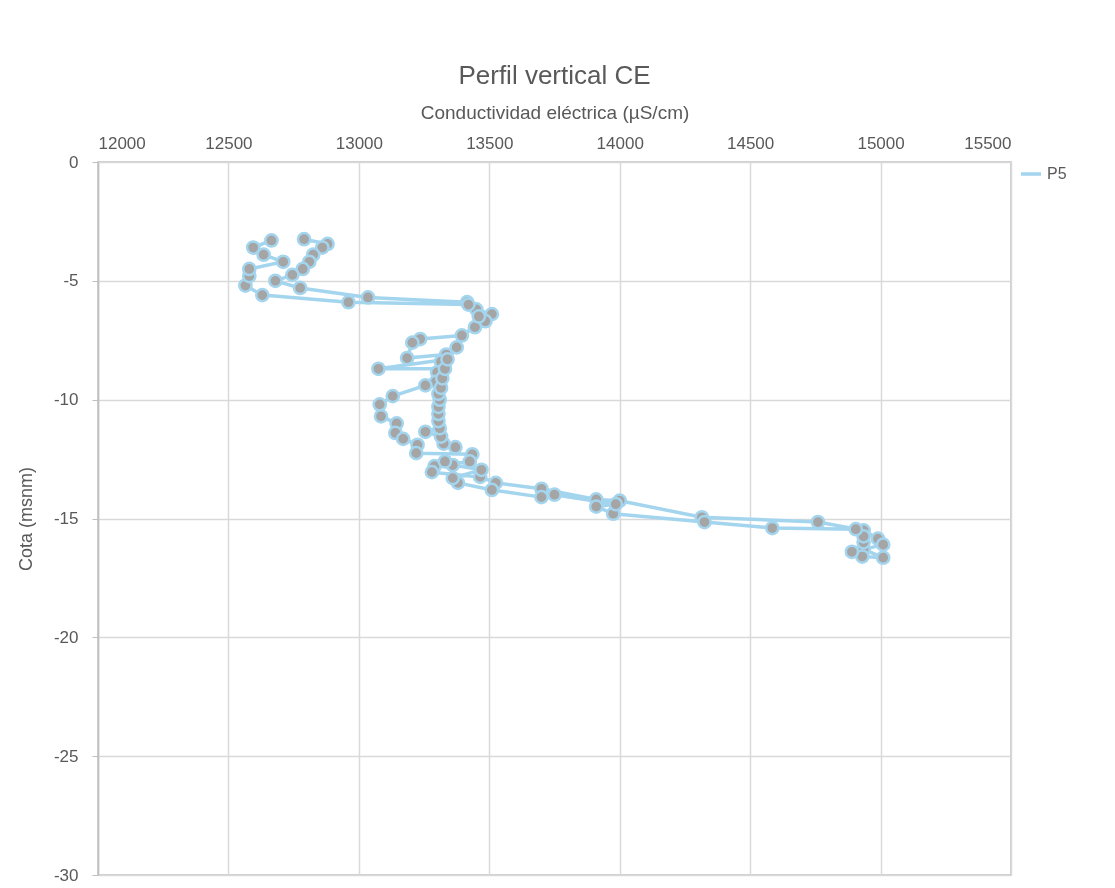  Describe the element at coordinates (554, 75) in the screenshot. I see `chart-title: Perfil vertical CE` at that location.